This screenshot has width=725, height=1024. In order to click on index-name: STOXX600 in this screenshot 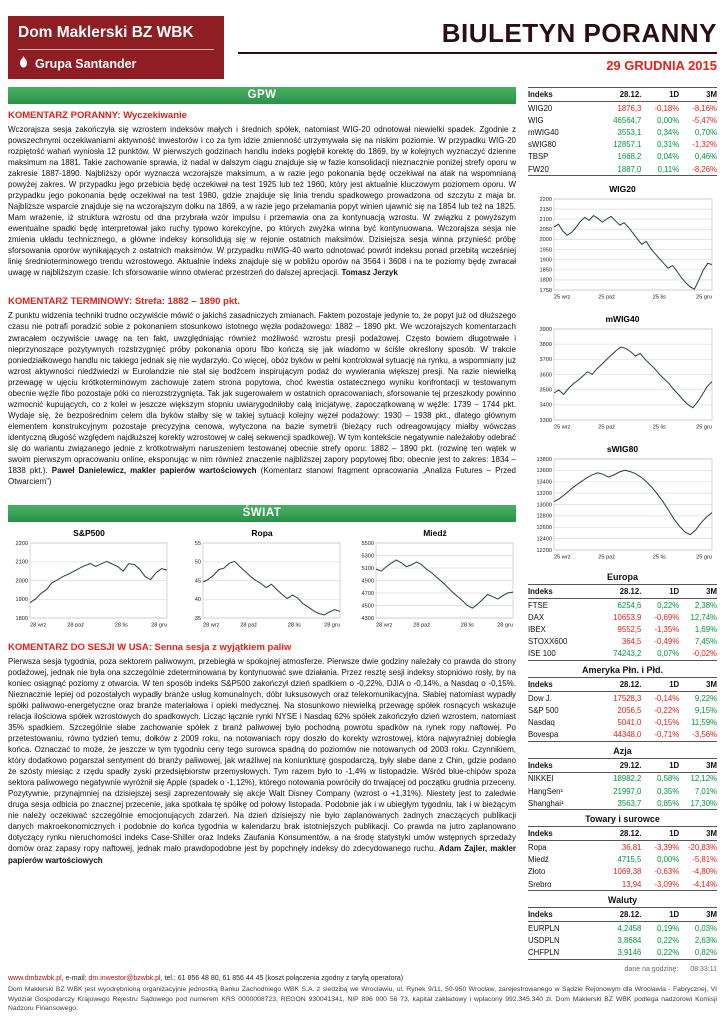, I will do `click(548, 642)`.